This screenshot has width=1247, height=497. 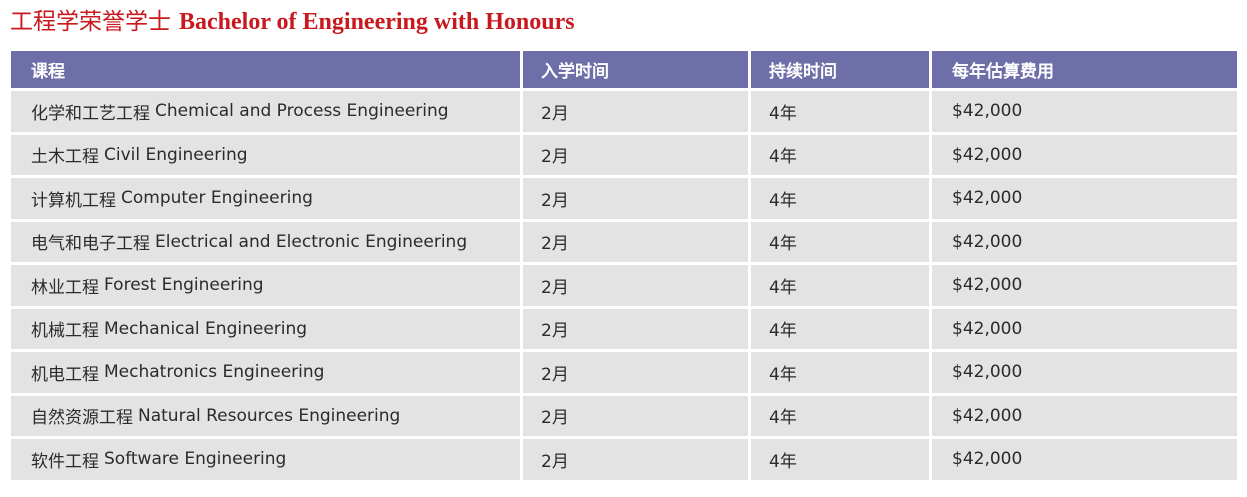 I want to click on table-row: 土木工程 Civil Engineering 2月 4年 $42,000, so click(x=624, y=154).